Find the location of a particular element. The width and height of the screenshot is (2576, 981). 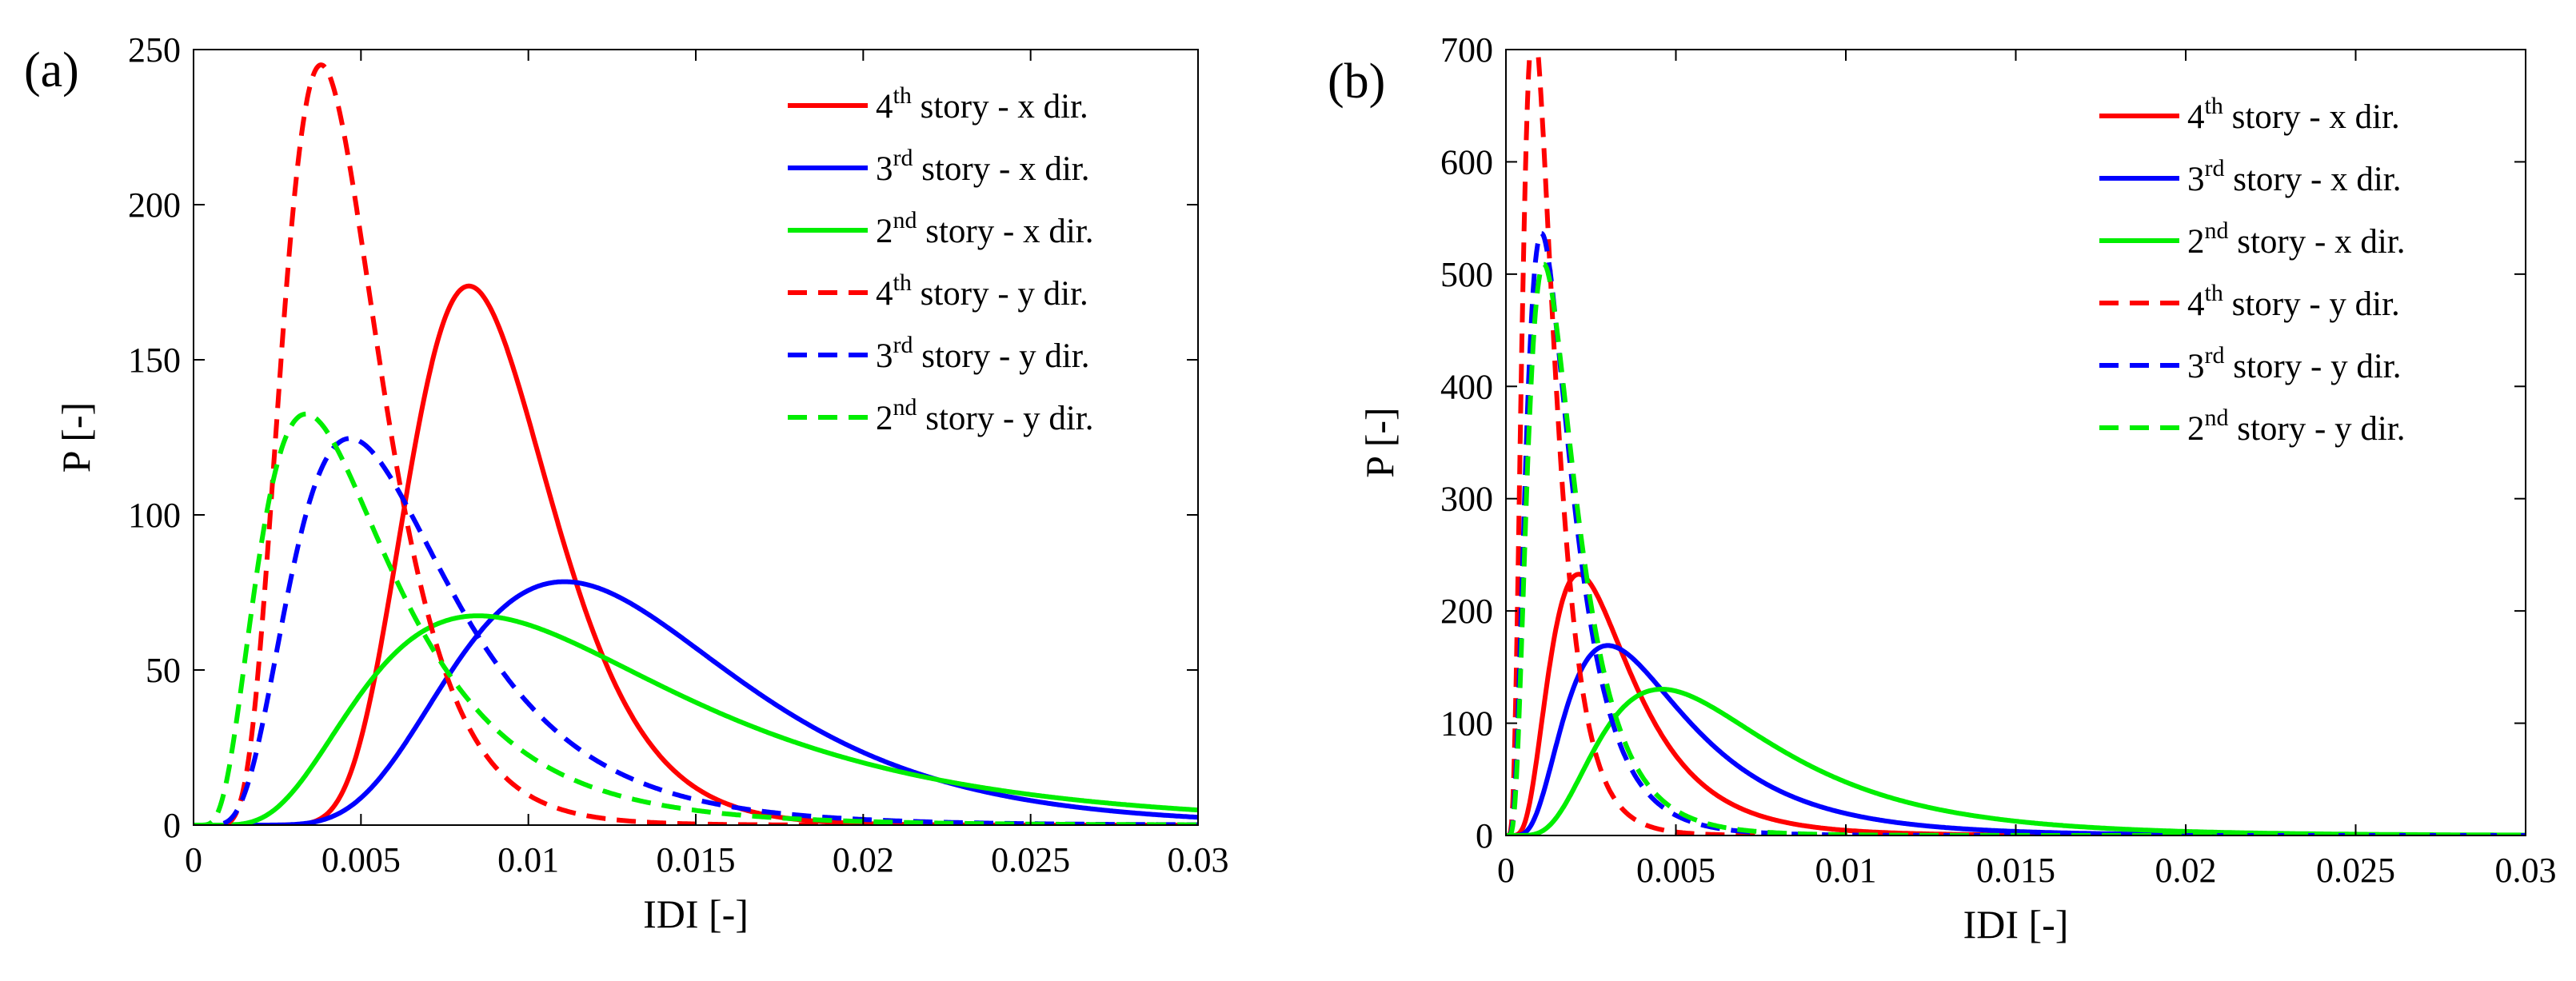

panel-a-xtick-label-3: 0.015 is located at coordinates (697, 859).